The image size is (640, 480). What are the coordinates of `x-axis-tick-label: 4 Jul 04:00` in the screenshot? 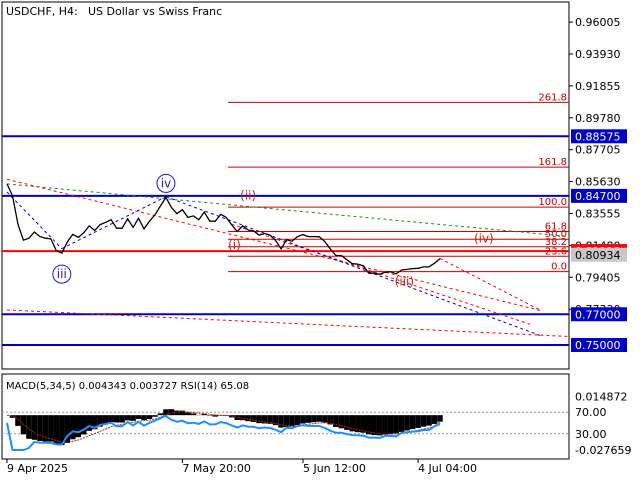 It's located at (447, 468).